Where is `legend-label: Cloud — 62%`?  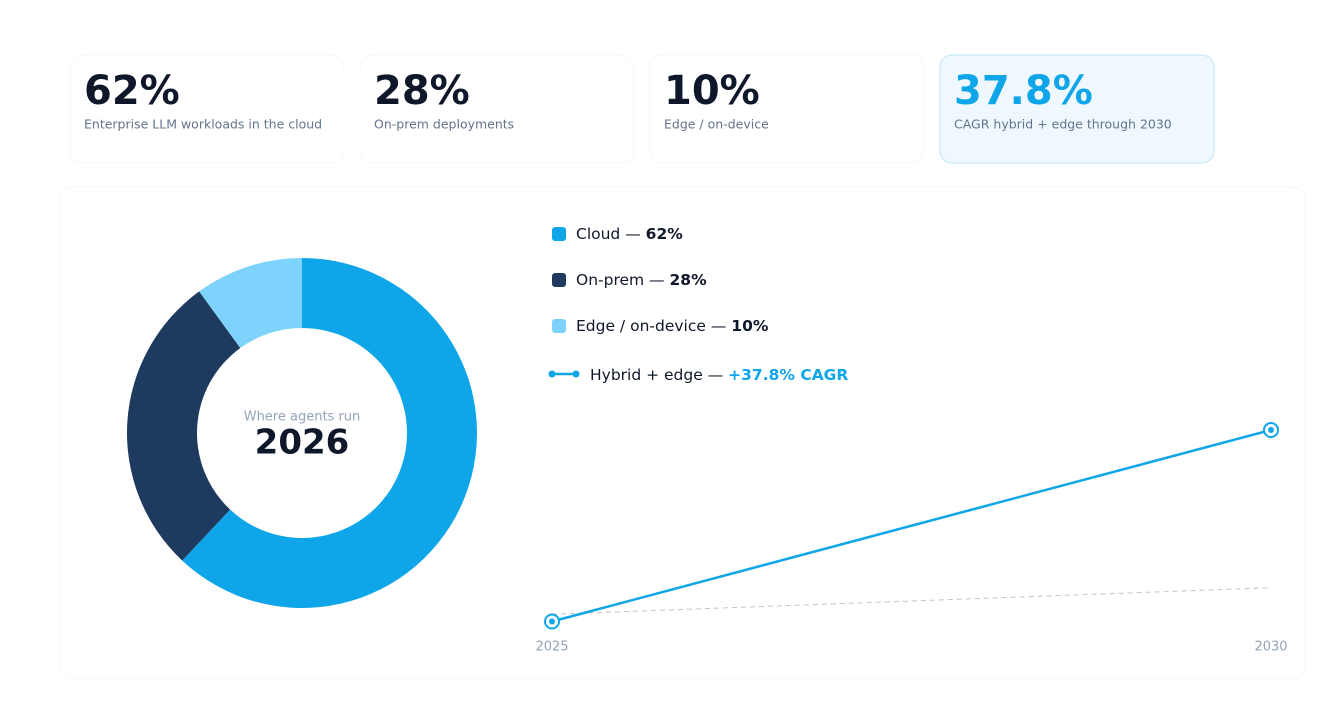
legend-label: Cloud — 62% is located at coordinates (629, 234).